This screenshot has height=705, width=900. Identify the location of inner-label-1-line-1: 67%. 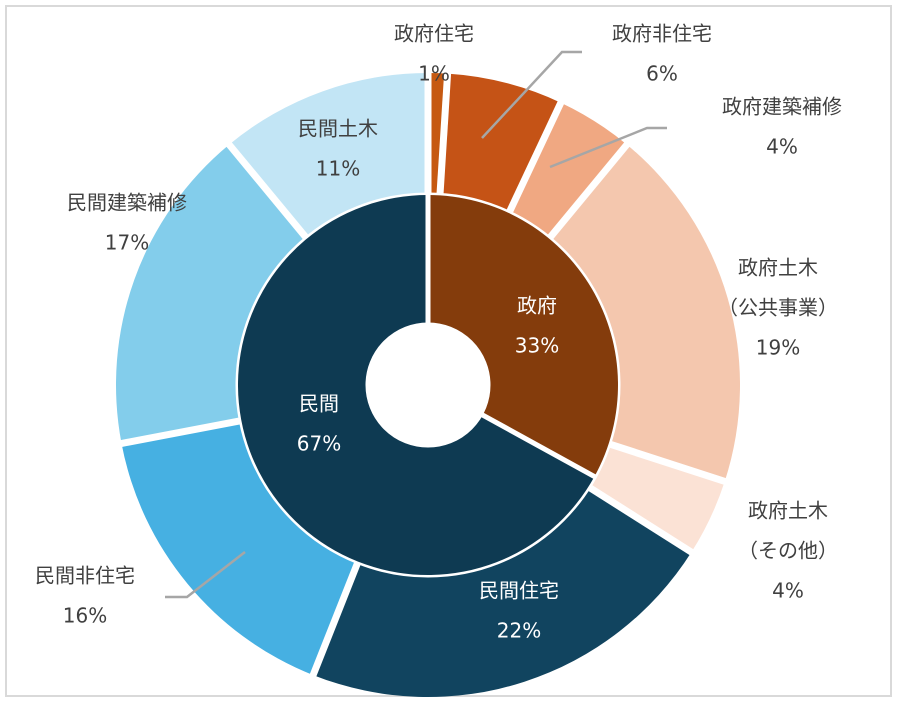
(319, 444).